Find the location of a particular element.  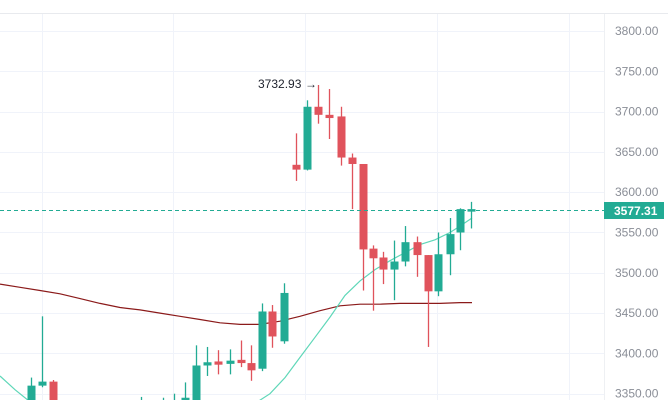

arrow-right-icon: → is located at coordinates (311, 84).